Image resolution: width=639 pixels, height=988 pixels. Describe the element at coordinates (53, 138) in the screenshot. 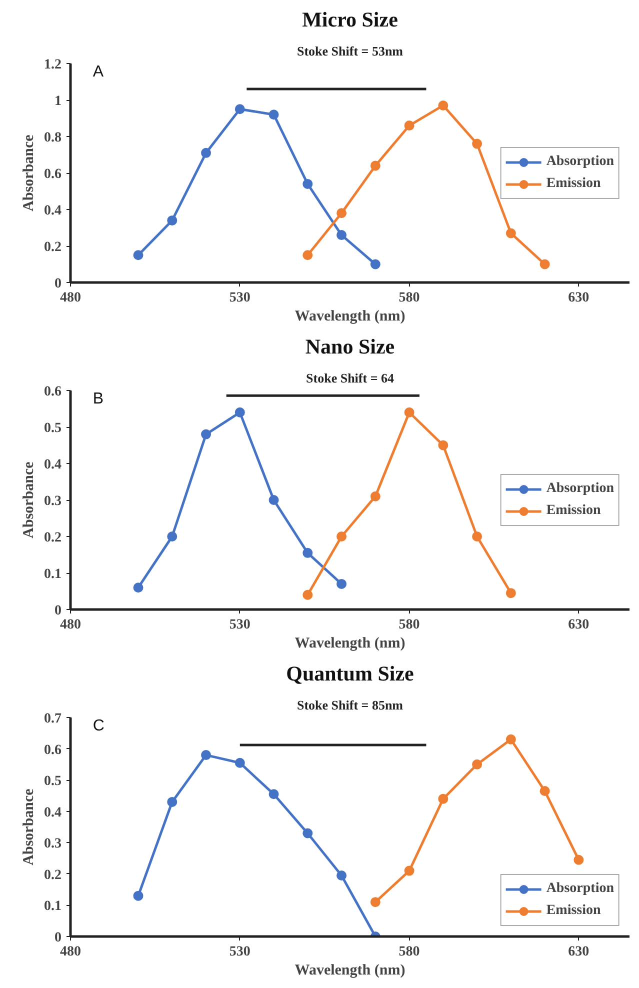

I see `y-tick-label: 0.8` at that location.